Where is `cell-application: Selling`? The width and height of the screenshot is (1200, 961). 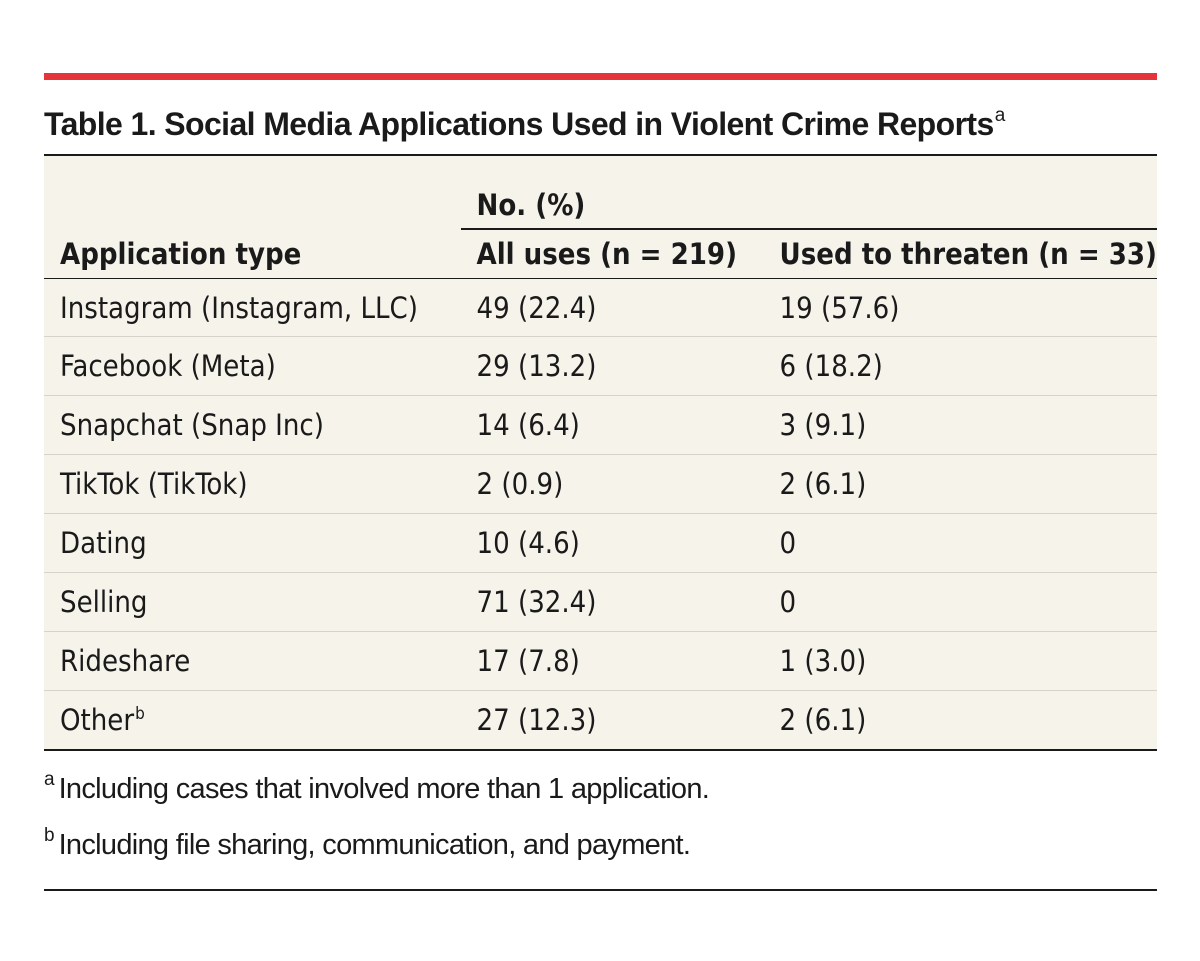
cell-application: Selling is located at coordinates (252, 602).